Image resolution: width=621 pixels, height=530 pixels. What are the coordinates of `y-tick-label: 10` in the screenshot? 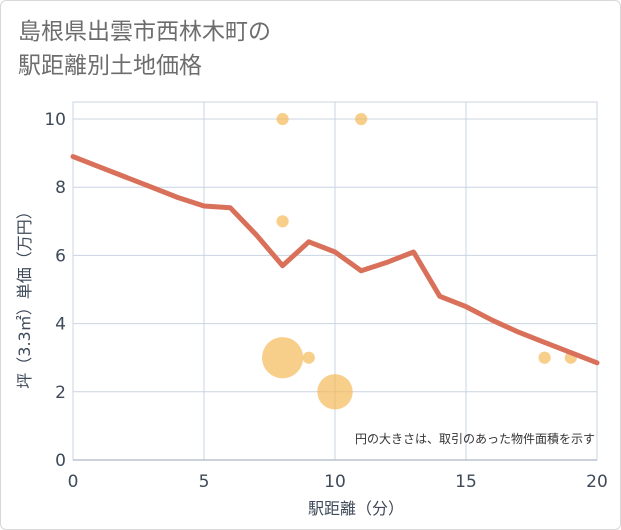 It's located at (55, 120).